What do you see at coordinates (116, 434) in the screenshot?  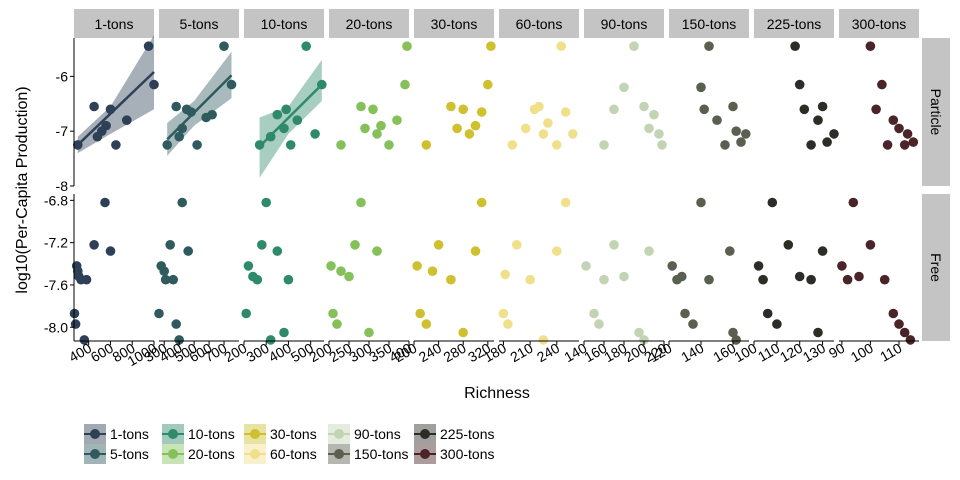 I see `legend-item-1-tons: 1-tons` at bounding box center [116, 434].